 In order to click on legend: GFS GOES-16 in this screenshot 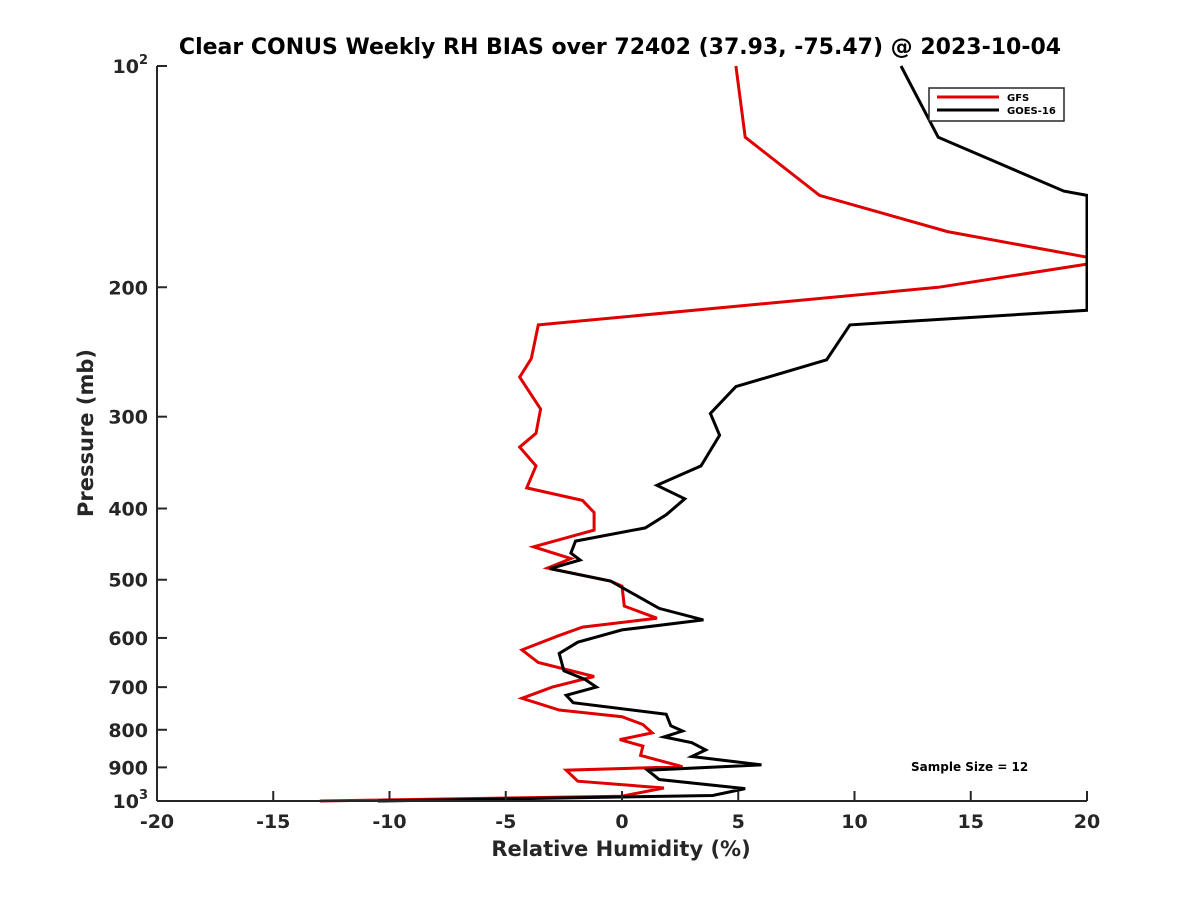, I will do `click(996, 104)`.